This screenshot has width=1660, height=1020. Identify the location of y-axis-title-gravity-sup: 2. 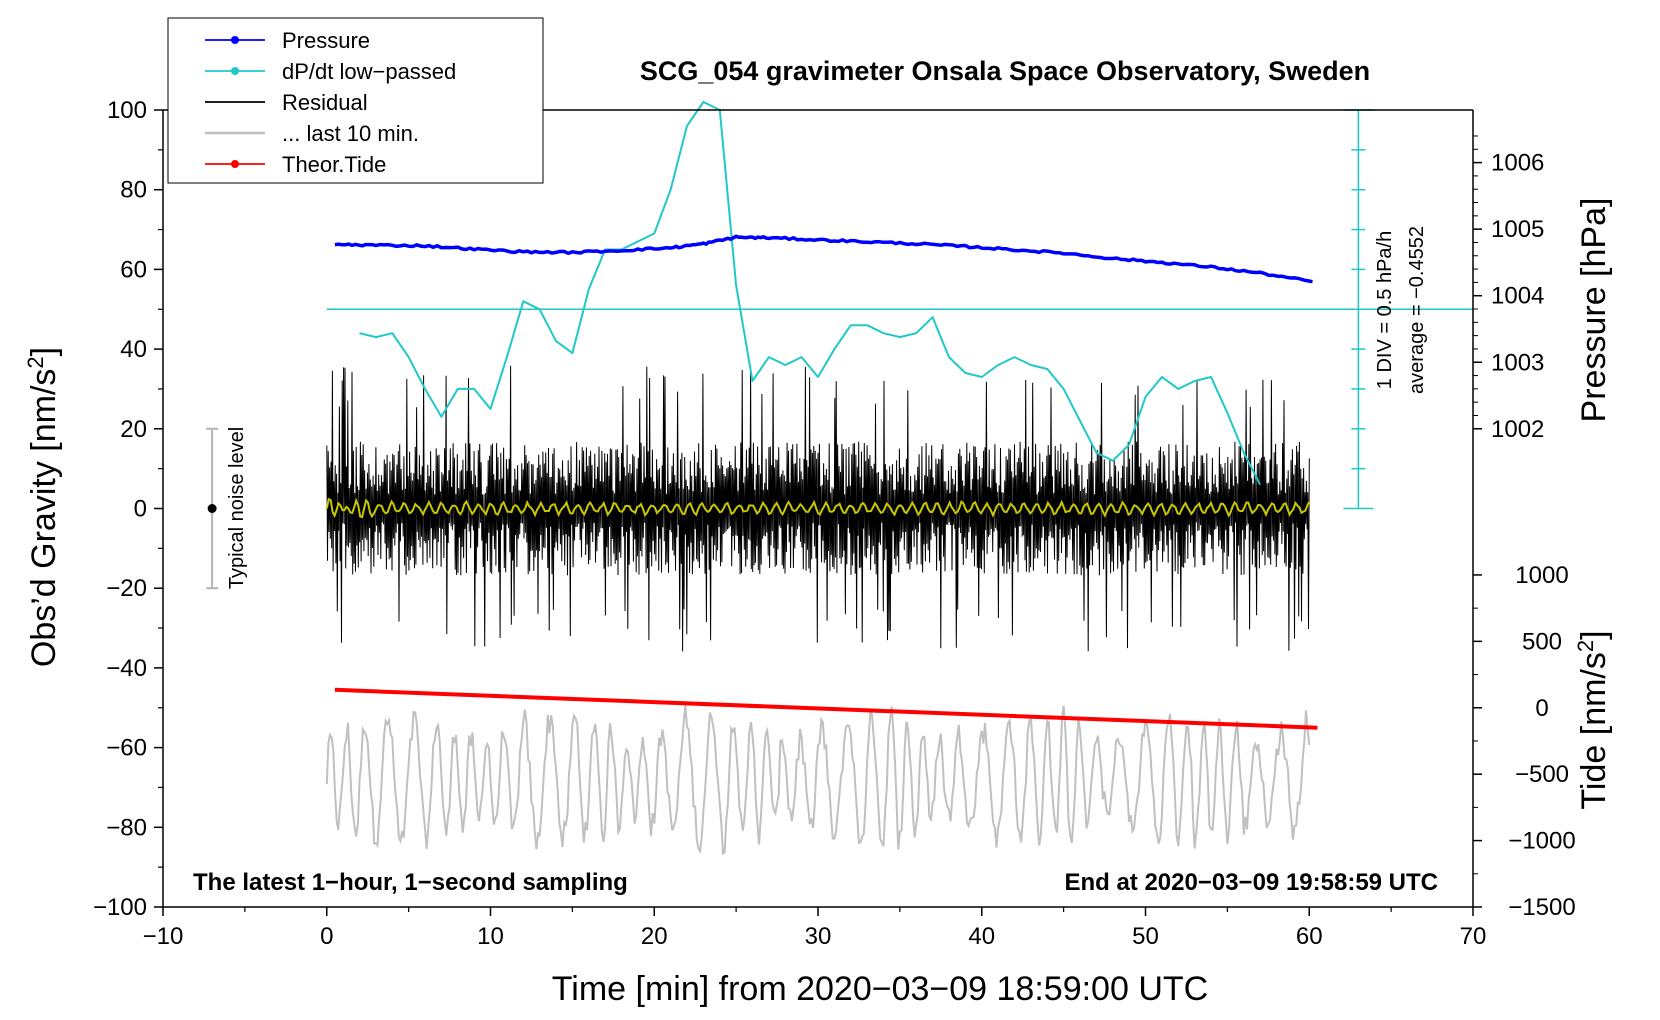
(35, 362).